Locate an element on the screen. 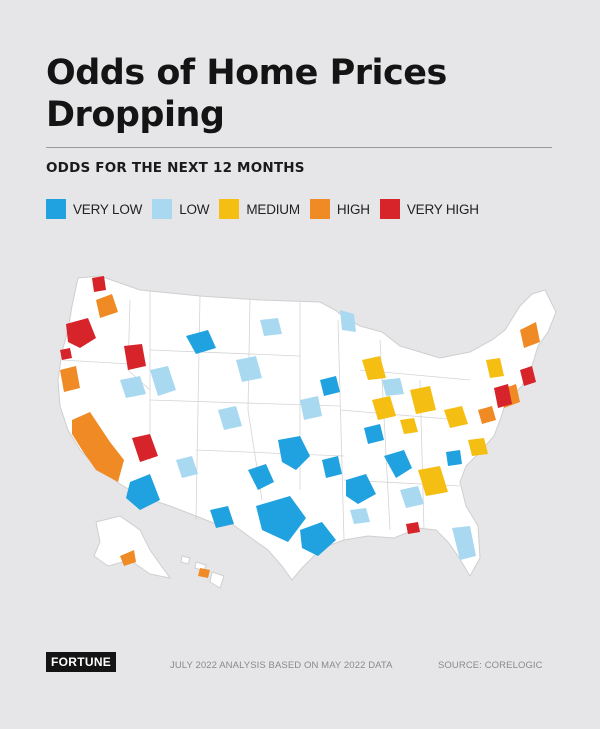 This screenshot has height=729, width=600. title-divider is located at coordinates (299, 147).